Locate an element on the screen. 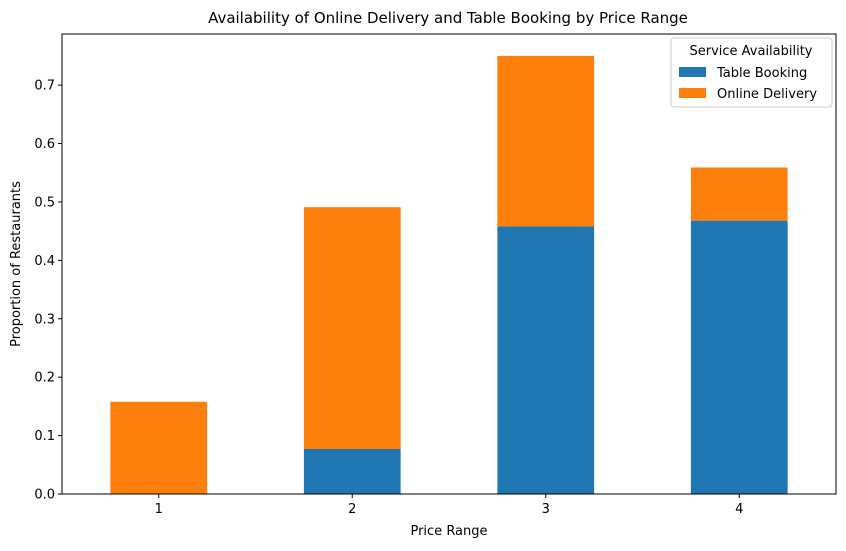  legend-swatch-table-booking is located at coordinates (692, 72).